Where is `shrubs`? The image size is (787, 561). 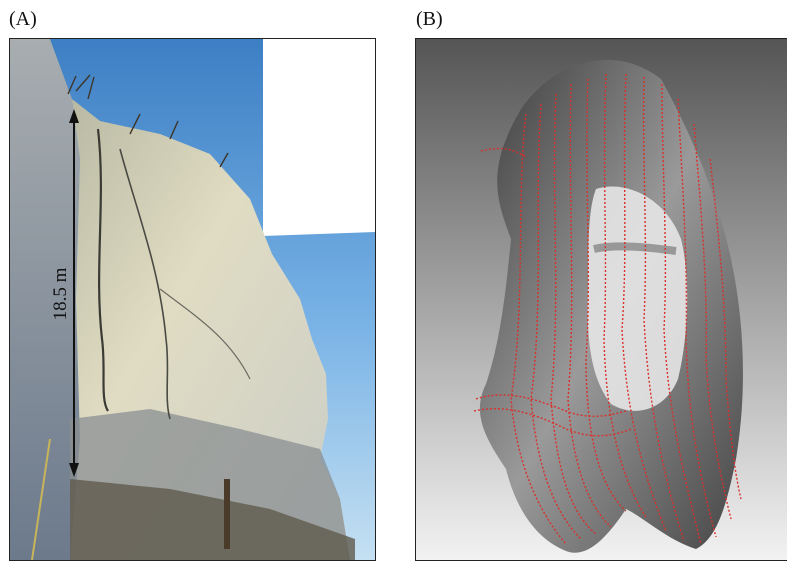 shrubs is located at coordinates (148, 121).